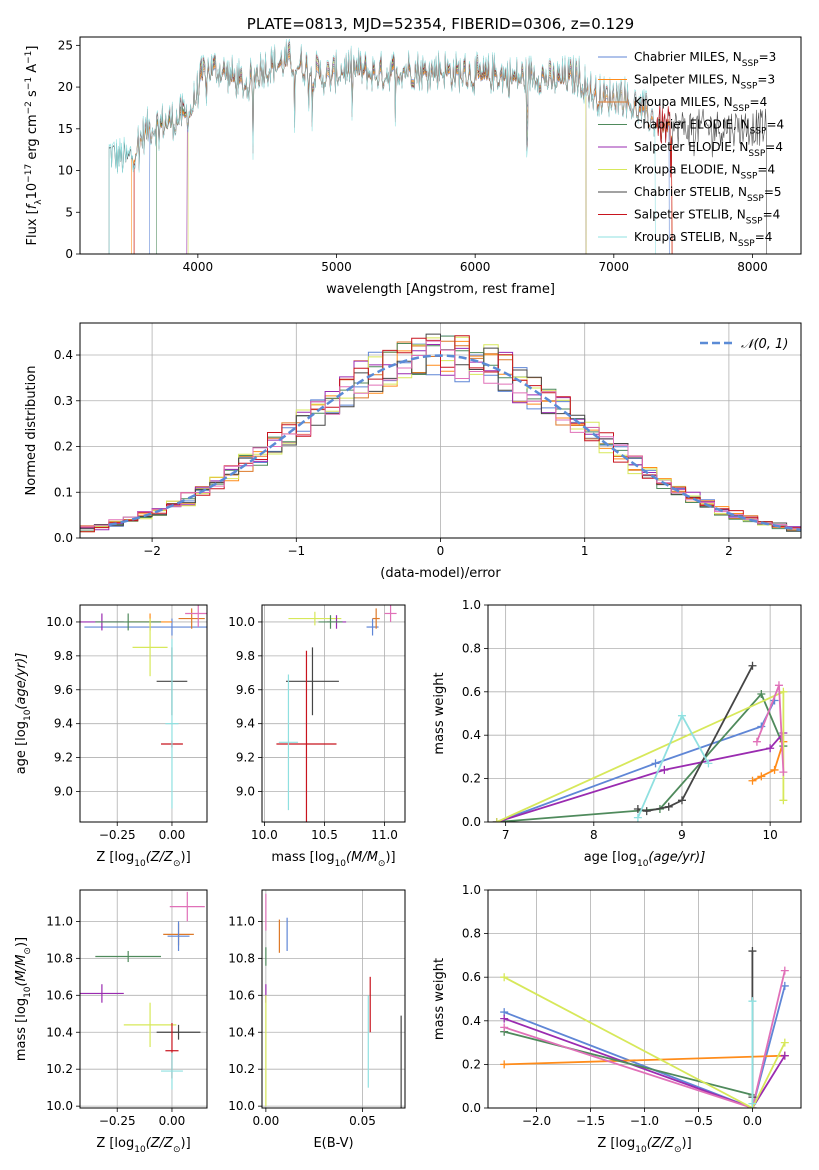 This screenshot has height=1170, width=819. I want to click on weight_vs_age-axes-frame, so click(644, 713).